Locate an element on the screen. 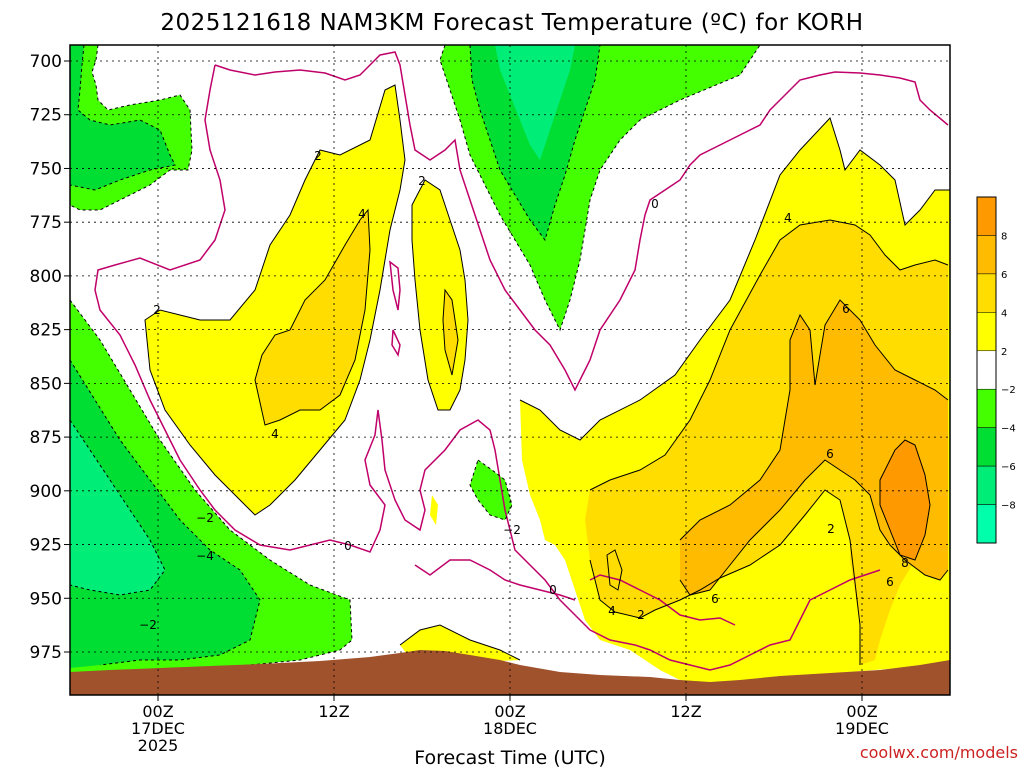 The width and height of the screenshot is (1024, 768). dashed-contour-small-mid is located at coordinates (491, 490).